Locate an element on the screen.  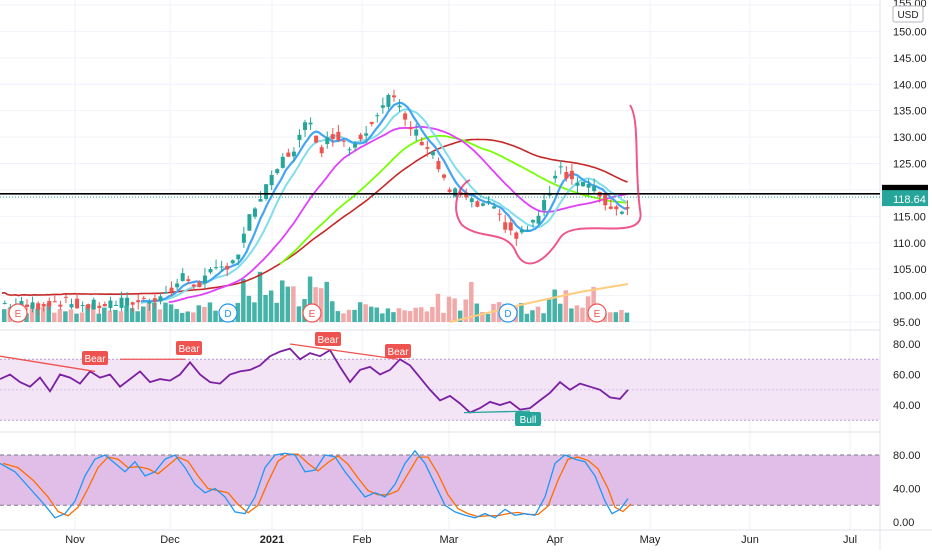
signal-label: Bull is located at coordinates (528, 420).